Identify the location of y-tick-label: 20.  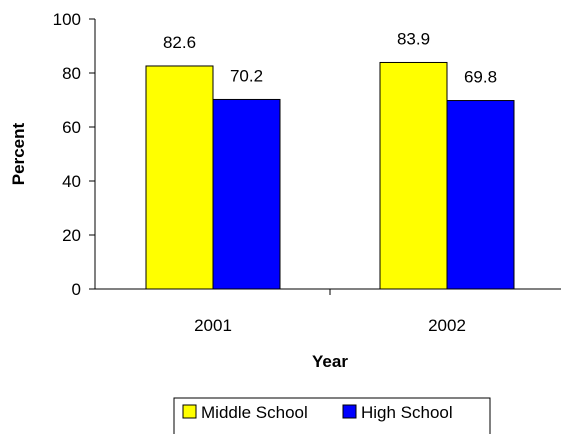
(71, 235).